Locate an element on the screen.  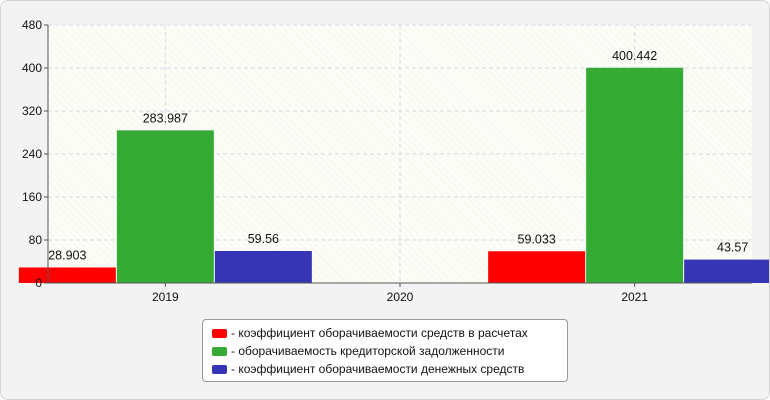
y-tick-label: 240 is located at coordinates (32, 154).